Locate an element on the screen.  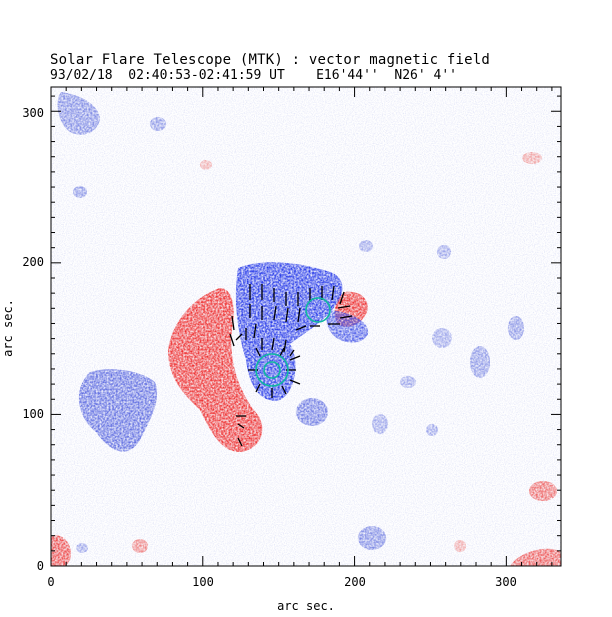
red-flux-corner-se is located at coordinates (535, 557).